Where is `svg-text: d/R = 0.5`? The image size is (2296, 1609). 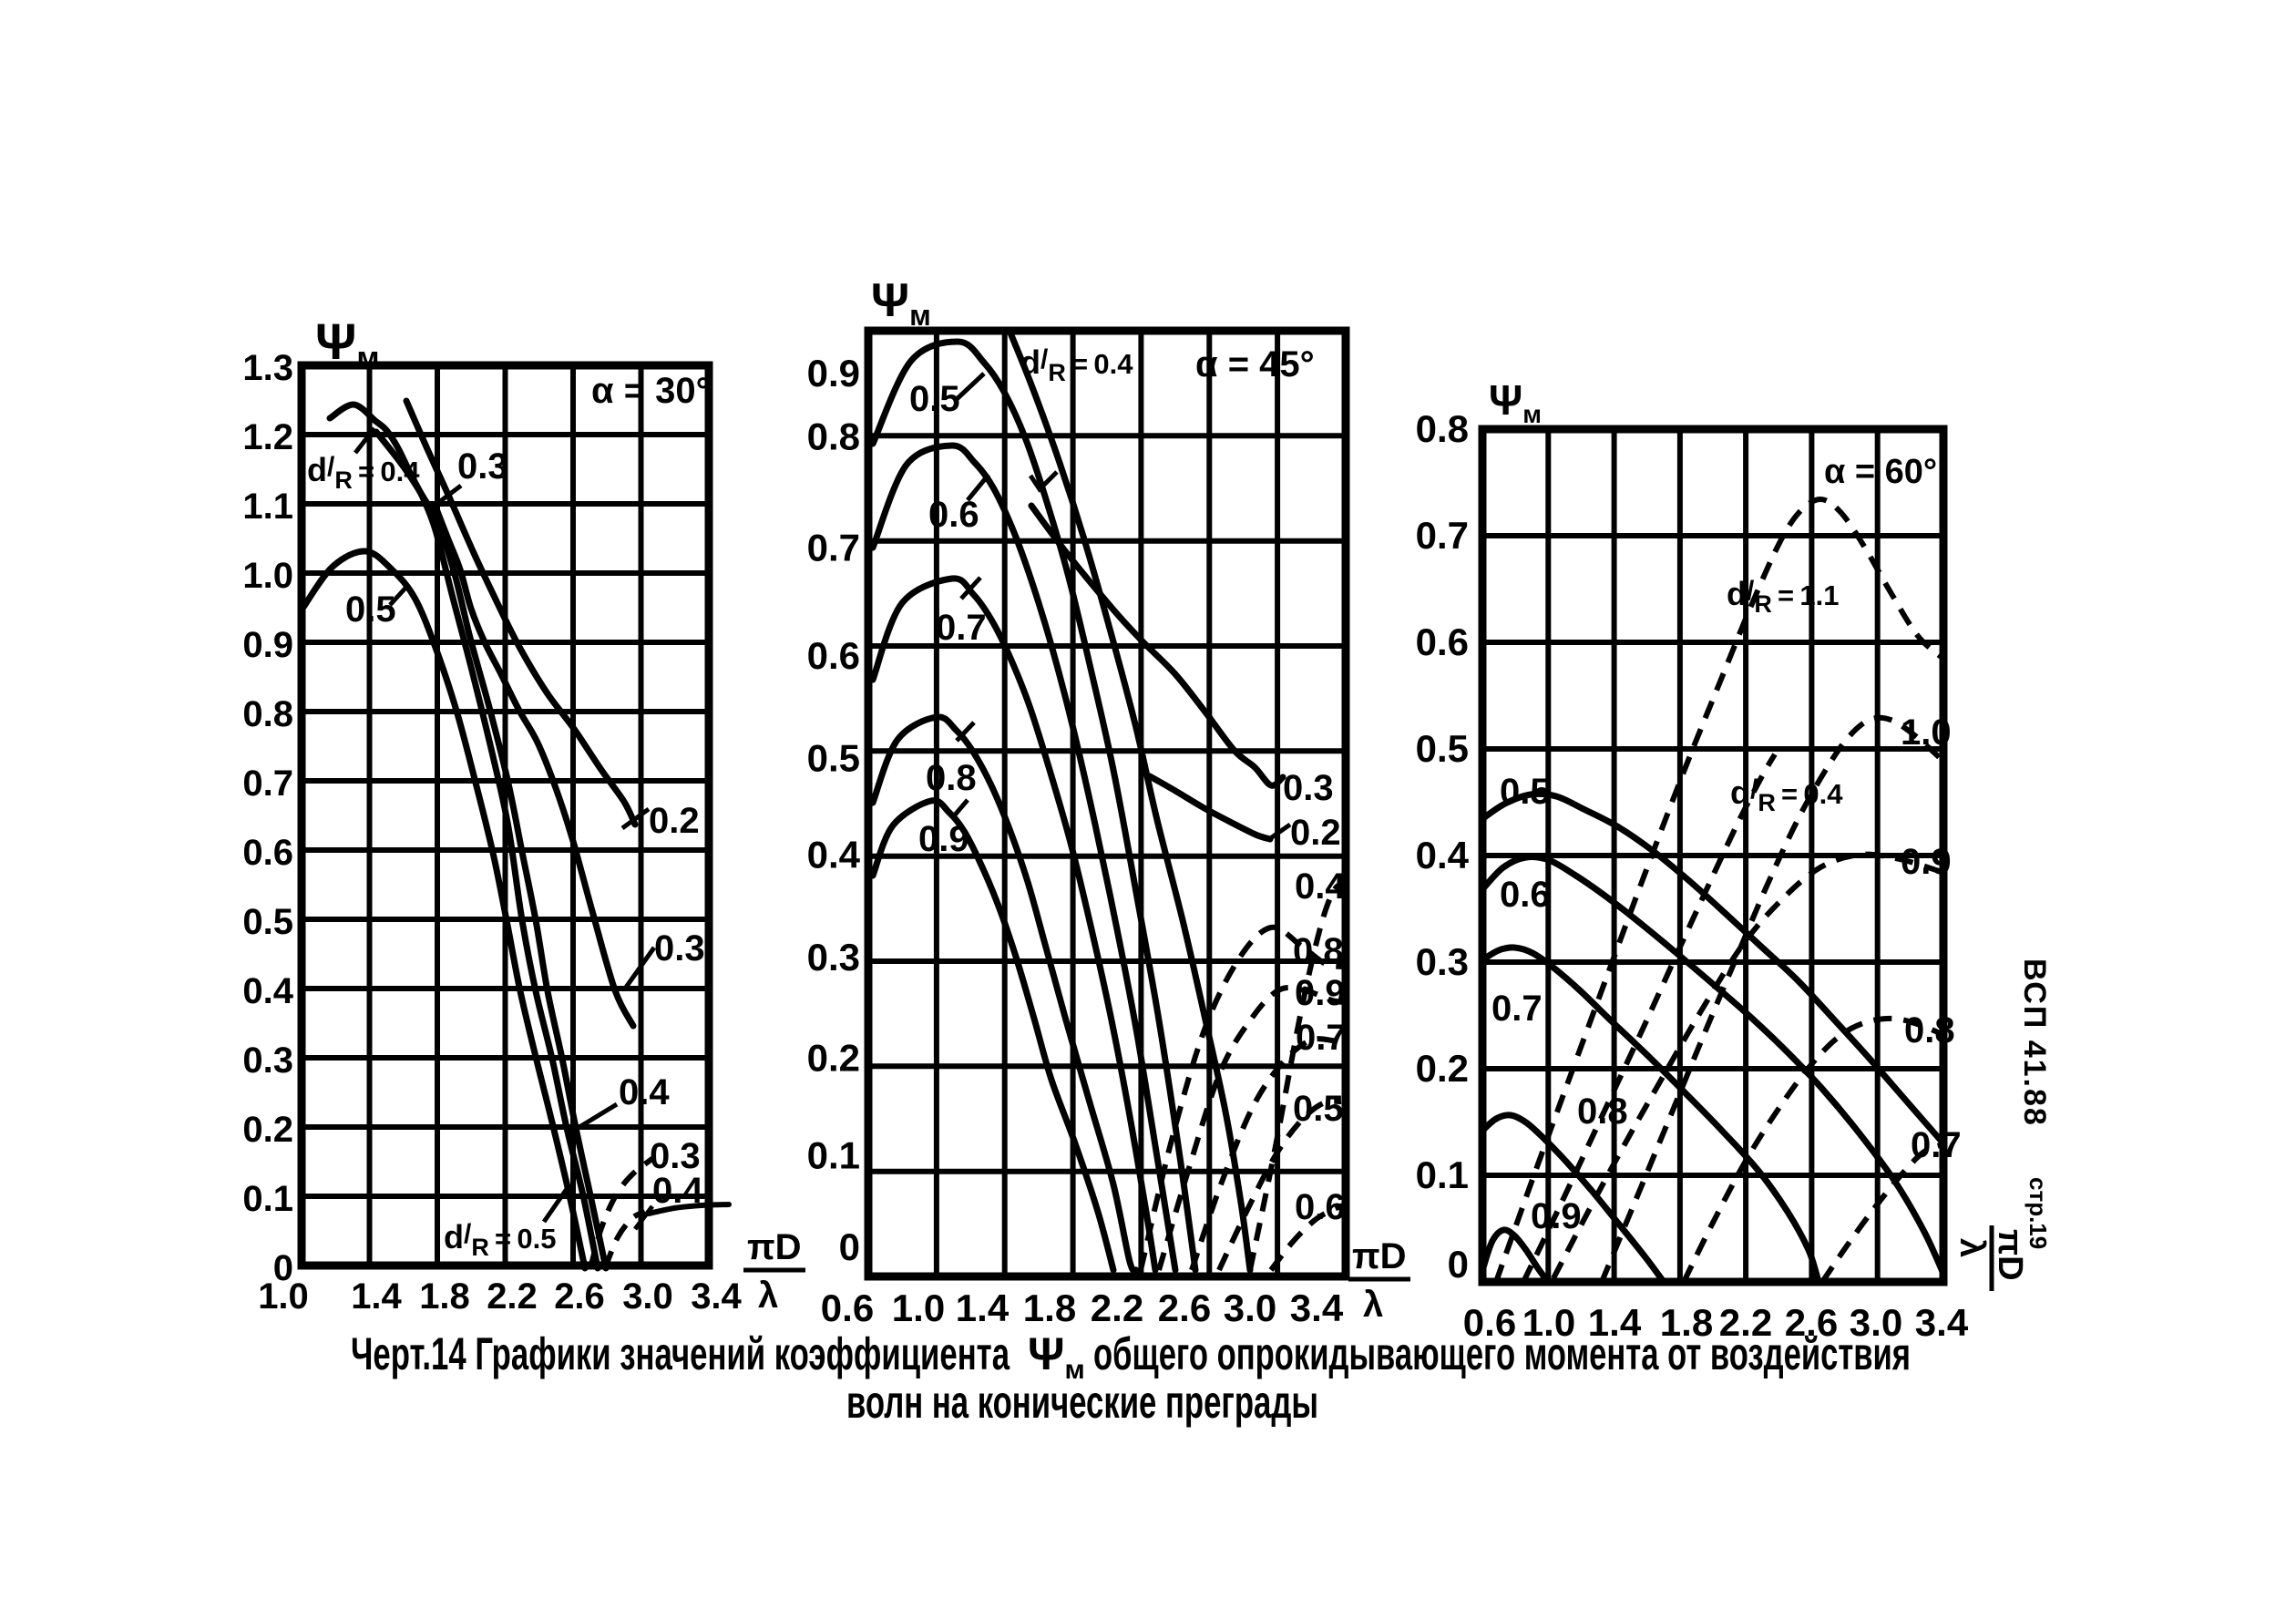
svg-text: d/R = 0.5 is located at coordinates (500, 1239).